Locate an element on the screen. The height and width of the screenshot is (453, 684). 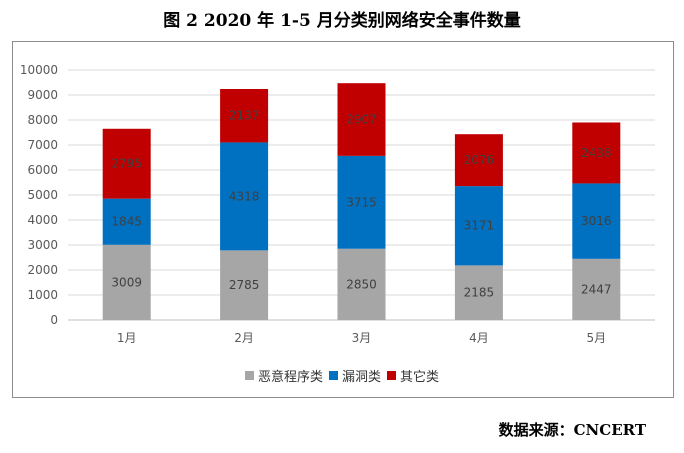
data-label: 2850 is located at coordinates (361, 284).